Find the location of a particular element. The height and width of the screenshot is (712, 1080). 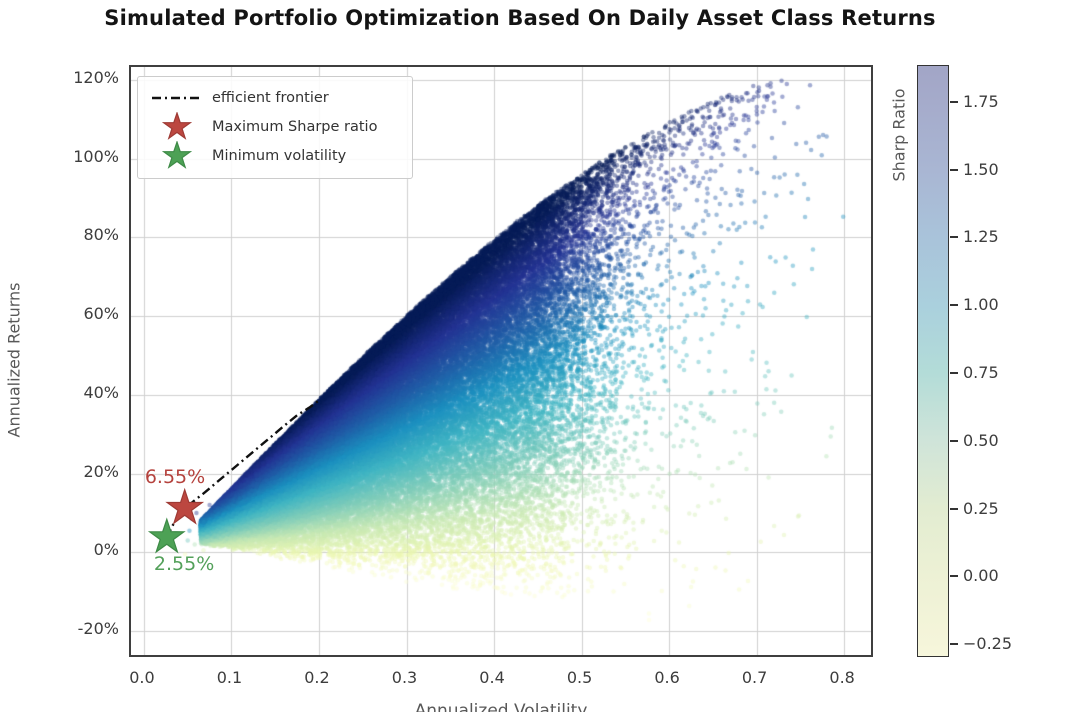

colorbar-tick-label: 0.00 is located at coordinates (981, 576).